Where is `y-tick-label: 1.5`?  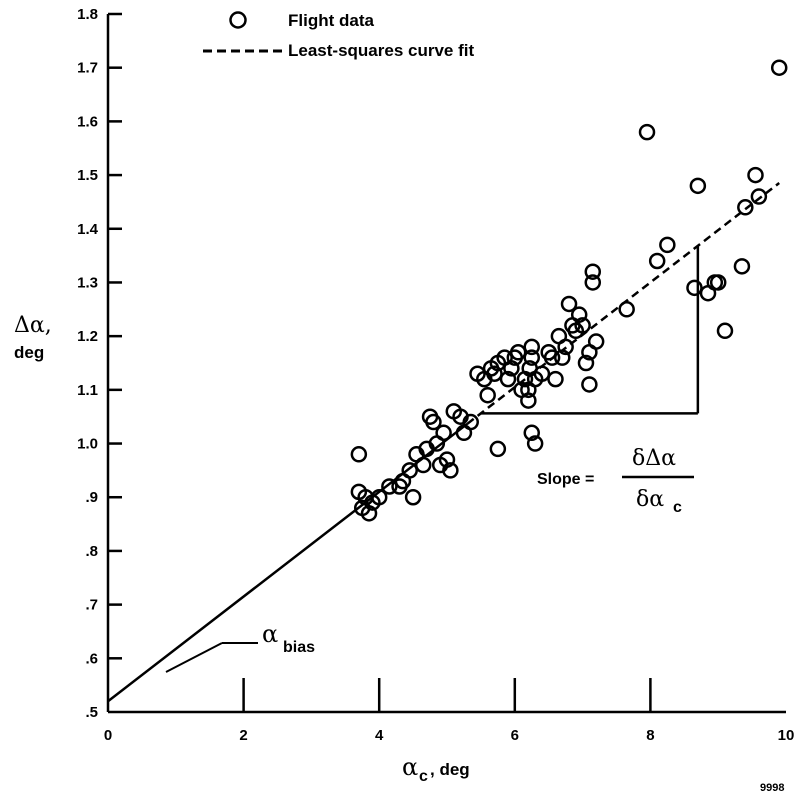
y-tick-label: 1.5 is located at coordinates (87, 175).